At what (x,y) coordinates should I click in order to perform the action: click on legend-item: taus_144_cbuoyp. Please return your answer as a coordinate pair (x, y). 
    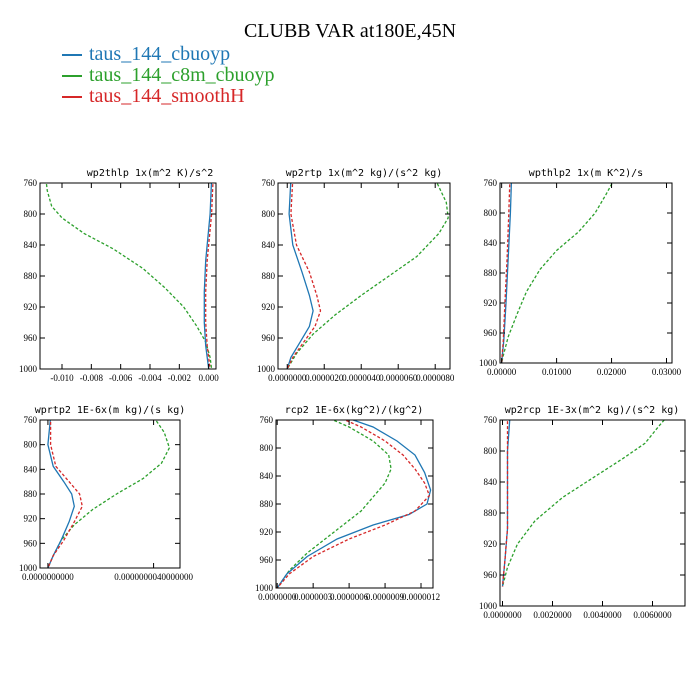
    Looking at the image, I should click on (168, 54).